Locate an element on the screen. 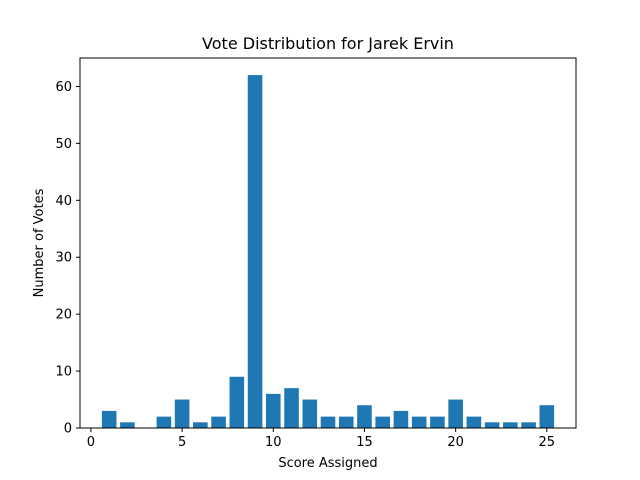 The height and width of the screenshot is (480, 640). y-tick-label: 20 is located at coordinates (63, 315).